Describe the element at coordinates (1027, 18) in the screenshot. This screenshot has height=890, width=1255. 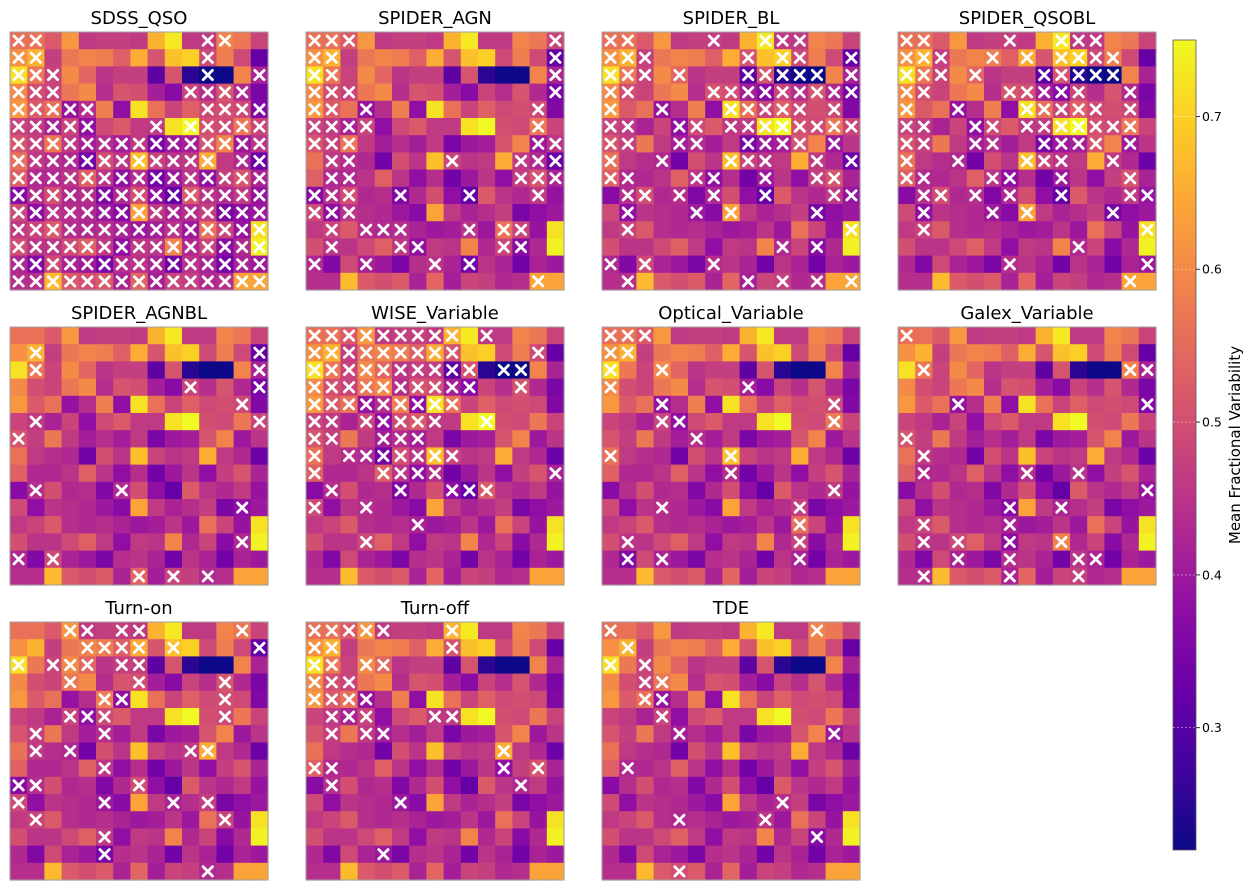
I see `panel-title: SPIDER_QSOBL` at that location.